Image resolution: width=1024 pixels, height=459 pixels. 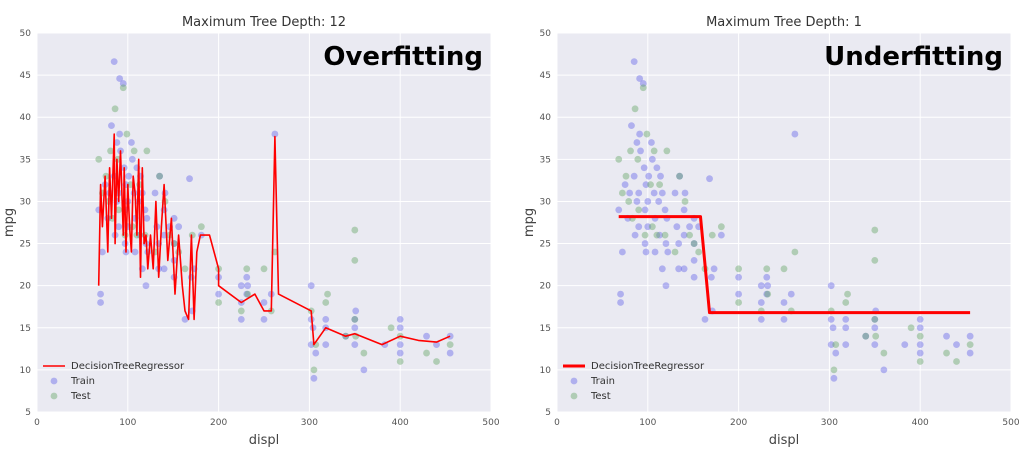 I want to click on y-axis-label: mpg, so click(x=529, y=222).